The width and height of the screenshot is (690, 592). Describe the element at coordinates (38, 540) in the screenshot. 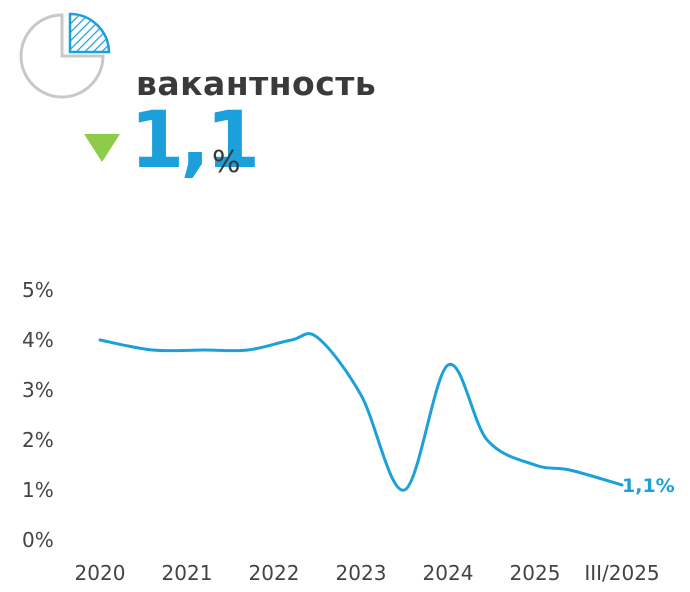

I see `y-tick-label: 0%` at that location.